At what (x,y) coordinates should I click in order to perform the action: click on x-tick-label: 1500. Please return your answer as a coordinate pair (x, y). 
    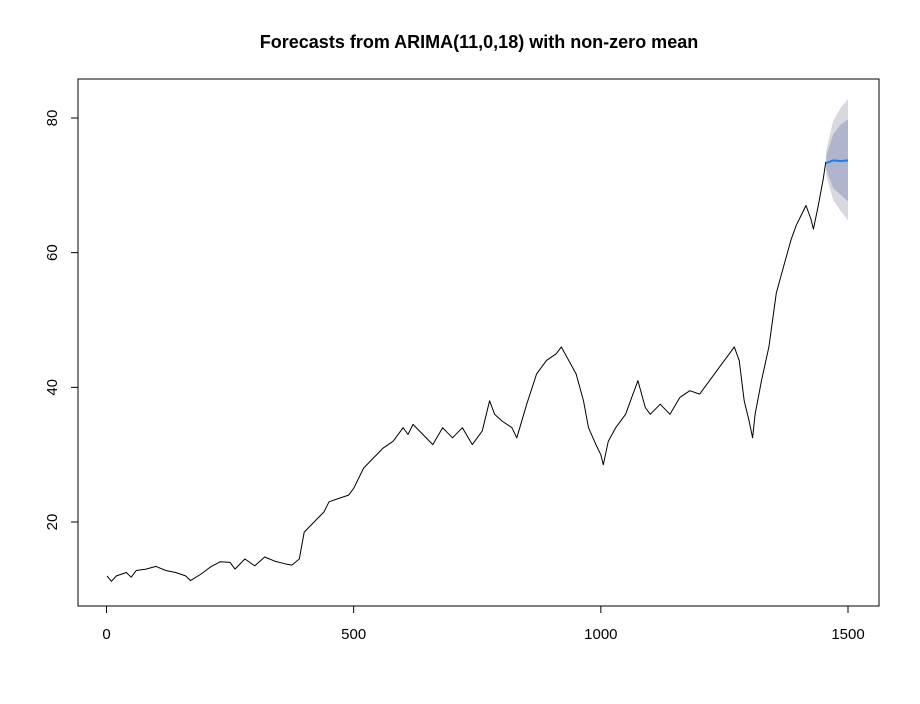
    Looking at the image, I should click on (847, 634).